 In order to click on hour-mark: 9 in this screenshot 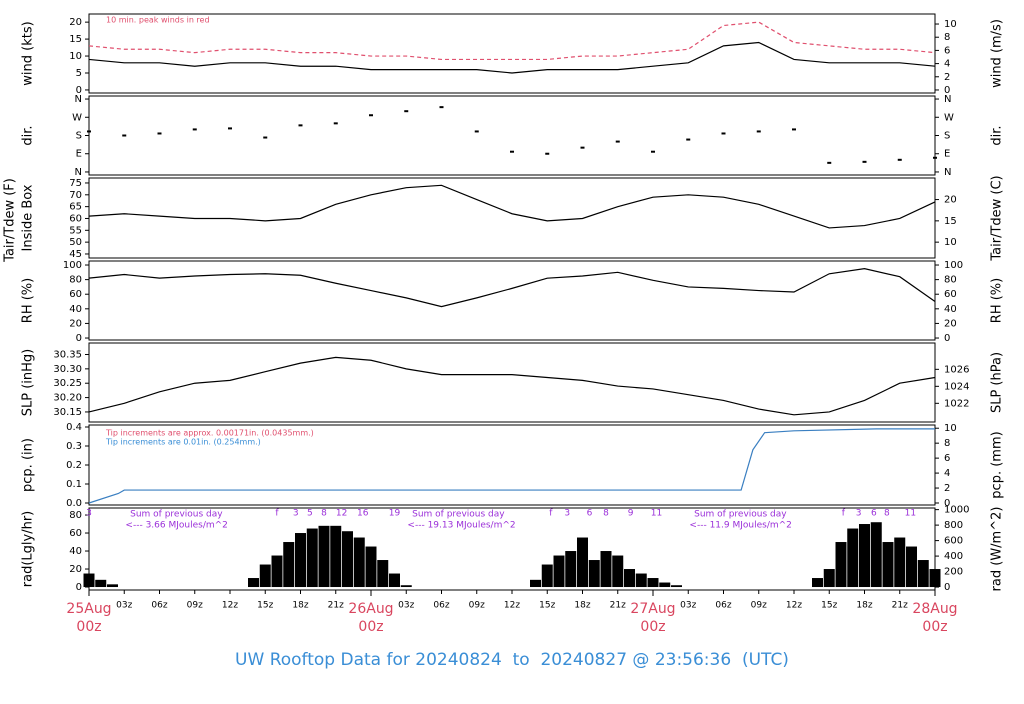, I will do `click(631, 514)`.